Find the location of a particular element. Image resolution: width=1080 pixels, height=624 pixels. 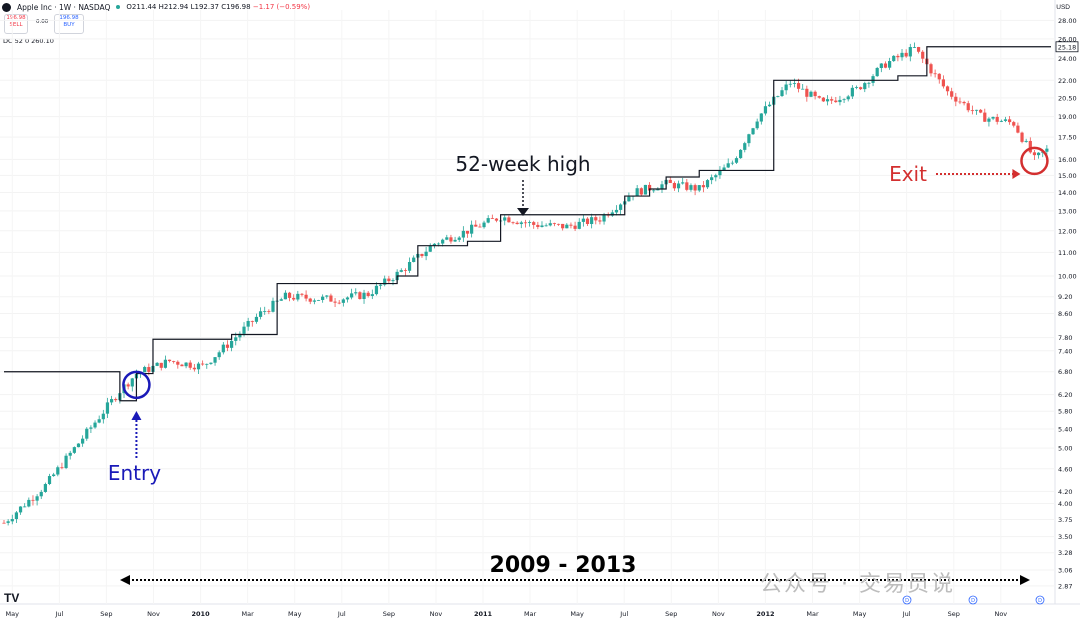

currency-label: USD is located at coordinates (1063, 7).